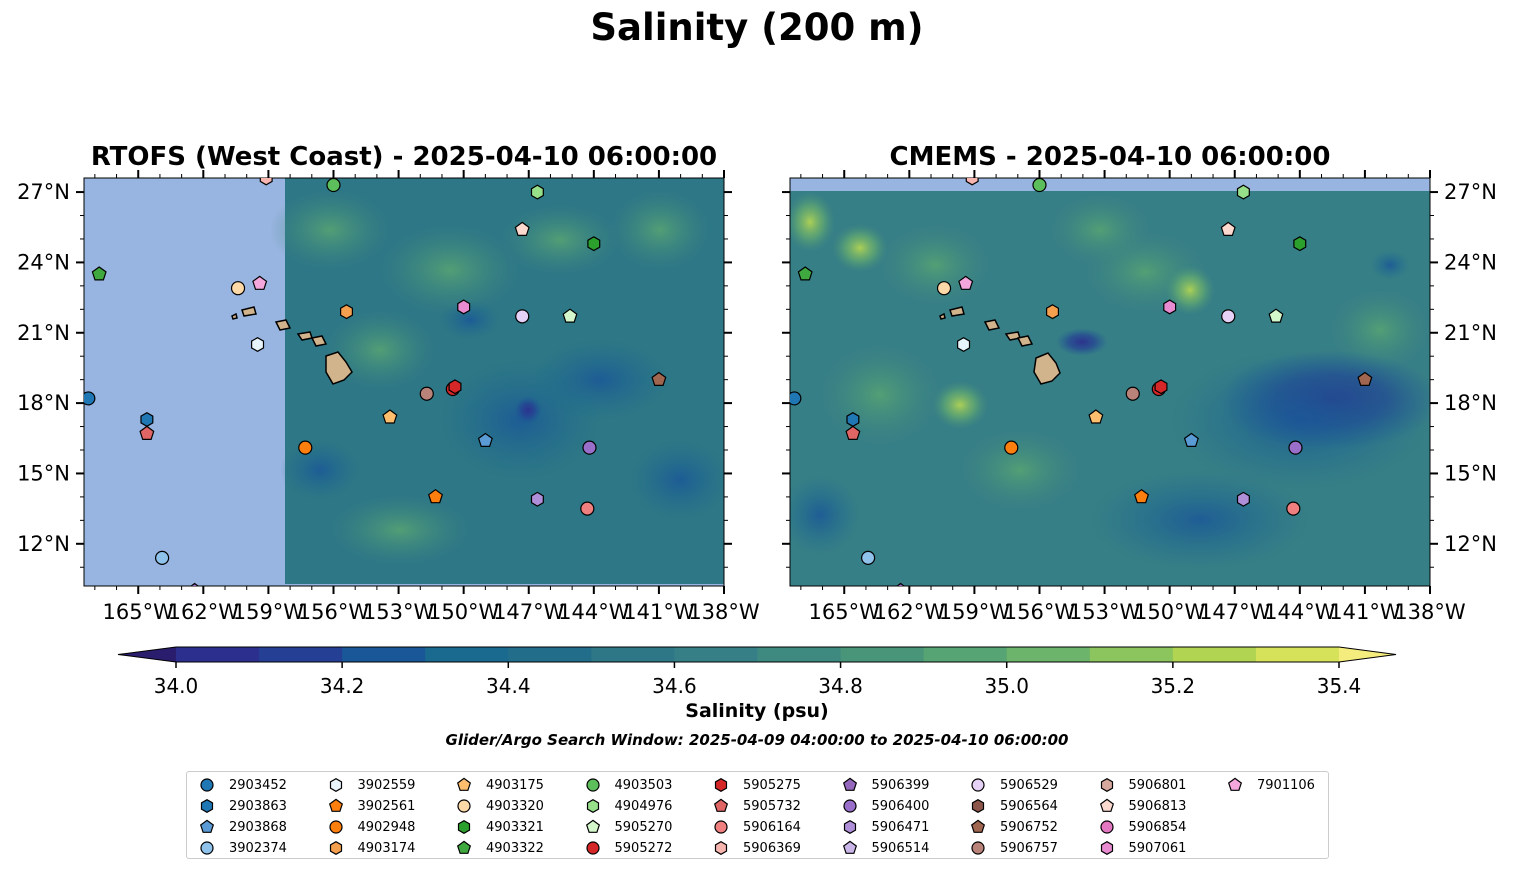 Image resolution: width=1514 pixels, height=889 pixels. Describe the element at coordinates (1470, 262) in the screenshot. I see `y-tick-label: 24°N` at that location.